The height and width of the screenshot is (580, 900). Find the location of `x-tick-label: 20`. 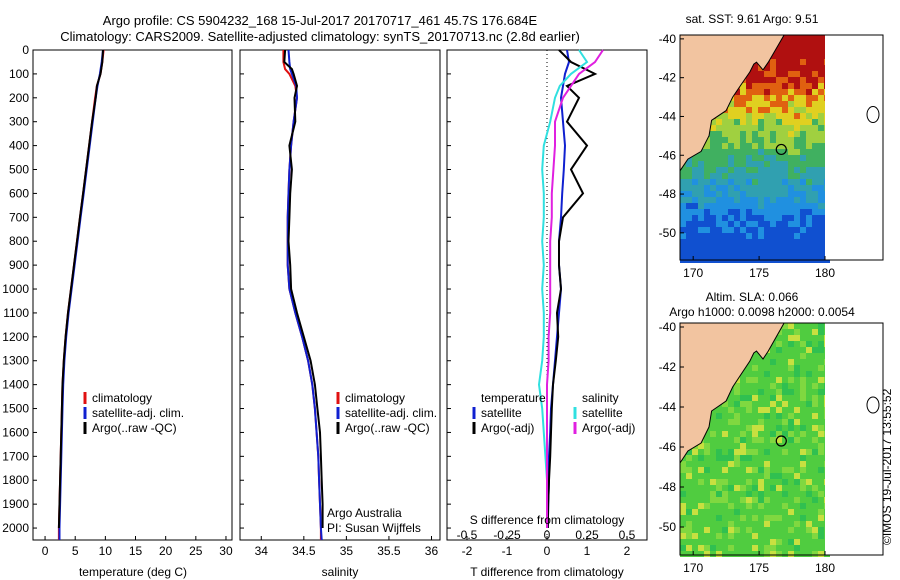

x-tick-label: 20 is located at coordinates (166, 551).